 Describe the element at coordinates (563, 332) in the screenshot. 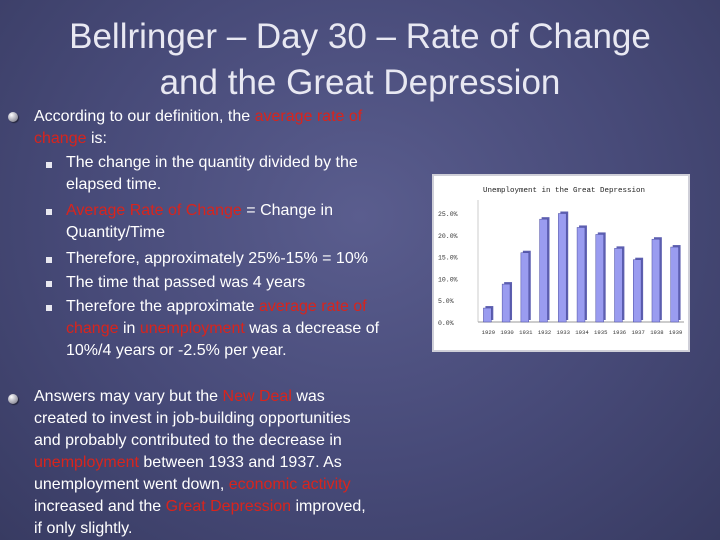

I see `x-tick-label: 1933` at that location.